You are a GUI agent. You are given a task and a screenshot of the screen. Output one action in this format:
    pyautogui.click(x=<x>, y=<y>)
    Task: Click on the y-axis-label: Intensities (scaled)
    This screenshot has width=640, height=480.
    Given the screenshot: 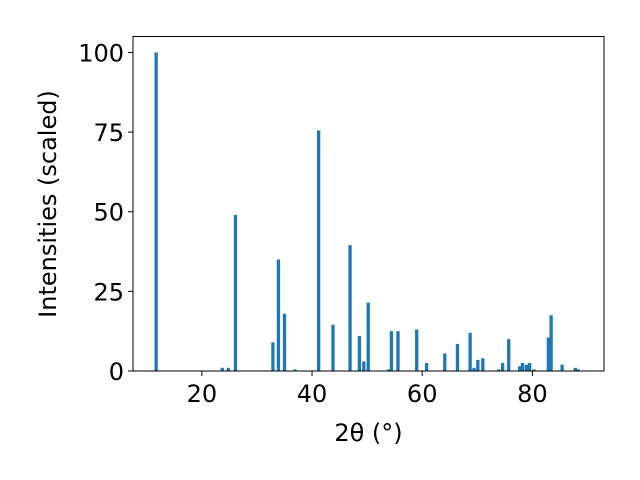 What is the action you would take?
    pyautogui.click(x=48, y=204)
    